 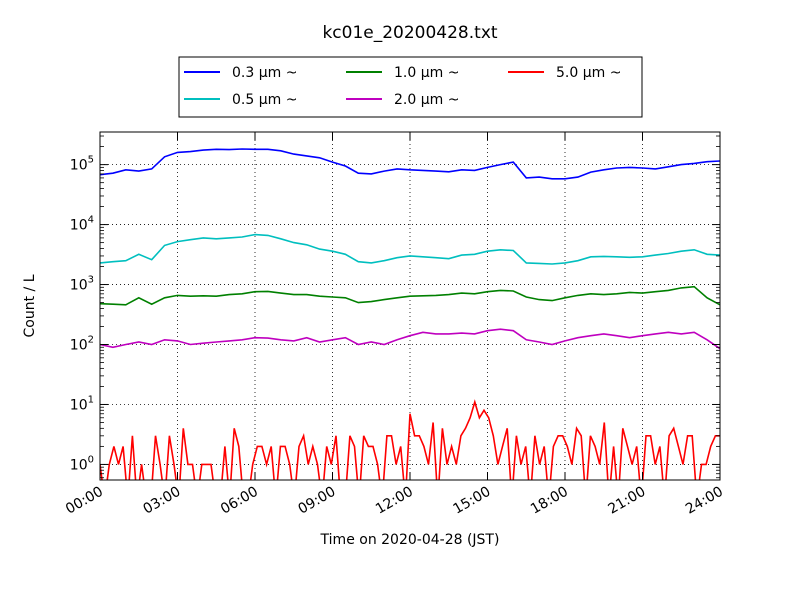 I want to click on series-line-5um, so click(x=410, y=439).